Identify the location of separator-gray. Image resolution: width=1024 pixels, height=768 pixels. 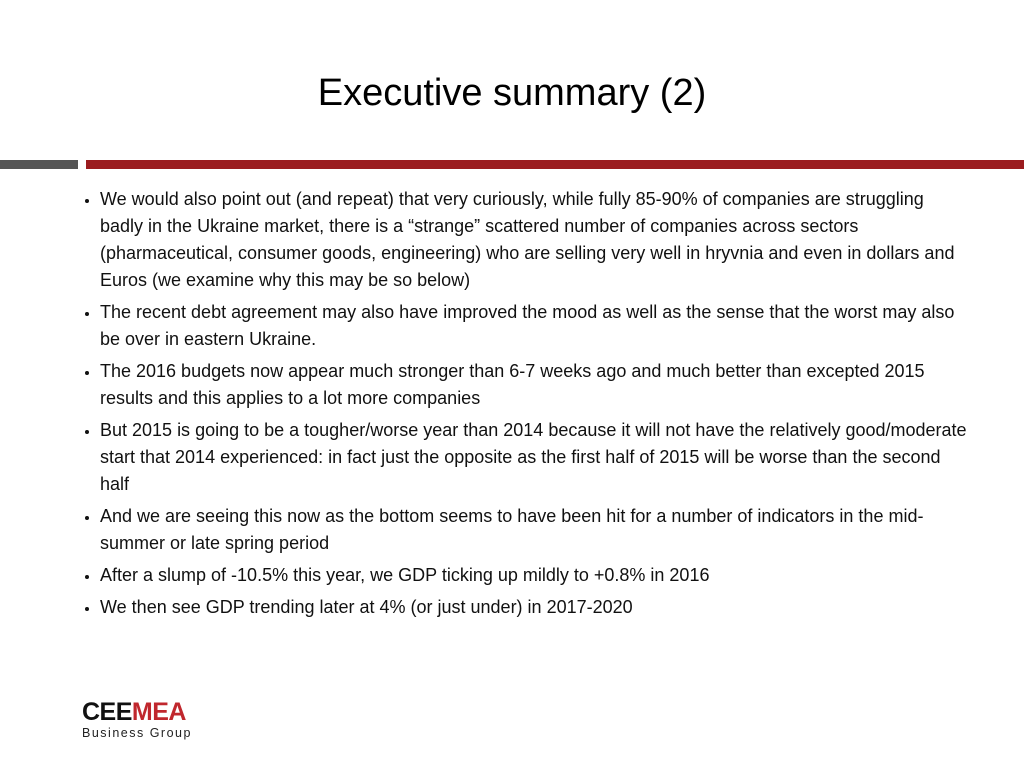
(39, 164).